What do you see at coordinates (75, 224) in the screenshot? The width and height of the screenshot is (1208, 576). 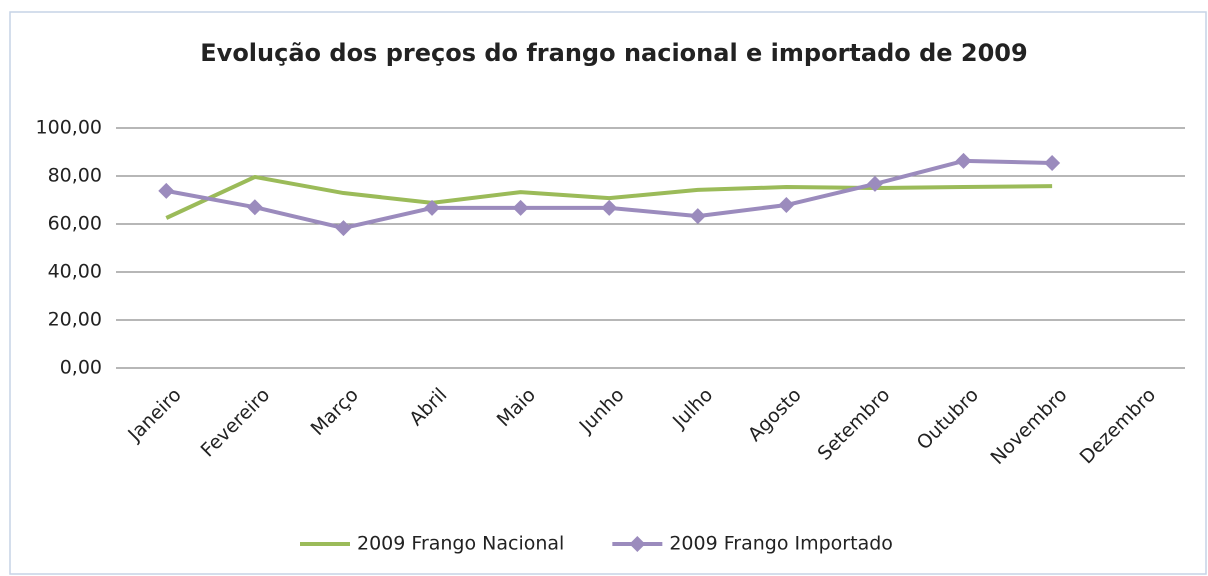 I see `y-tick-label: 60,00` at bounding box center [75, 224].